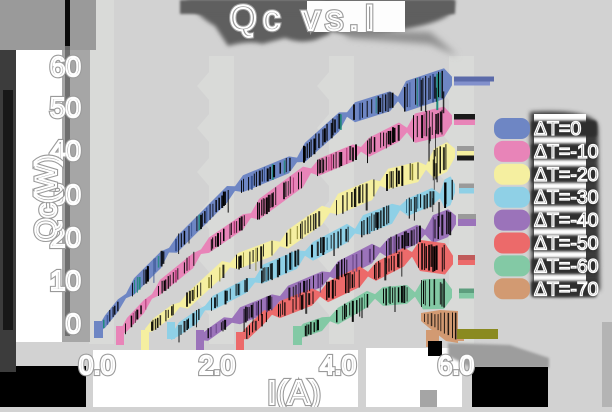  I want to click on svg-text: 4.0, so click(338, 365).